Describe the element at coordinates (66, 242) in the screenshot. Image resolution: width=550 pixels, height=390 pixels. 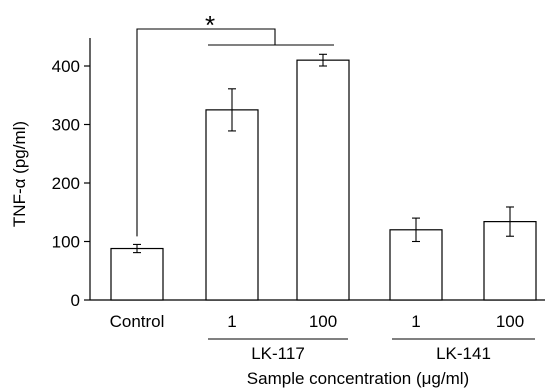
I see `y-tick-label: 100` at that location.